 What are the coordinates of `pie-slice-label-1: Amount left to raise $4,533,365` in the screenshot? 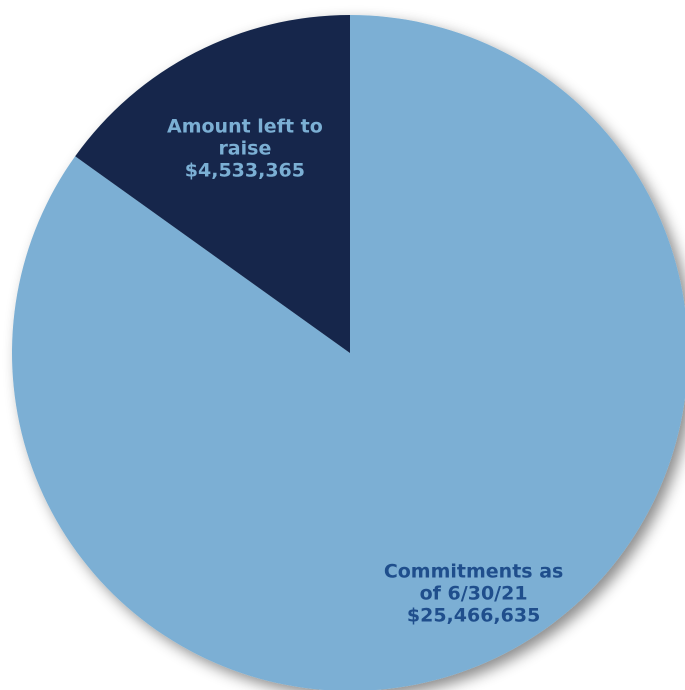 It's located at (245, 149).